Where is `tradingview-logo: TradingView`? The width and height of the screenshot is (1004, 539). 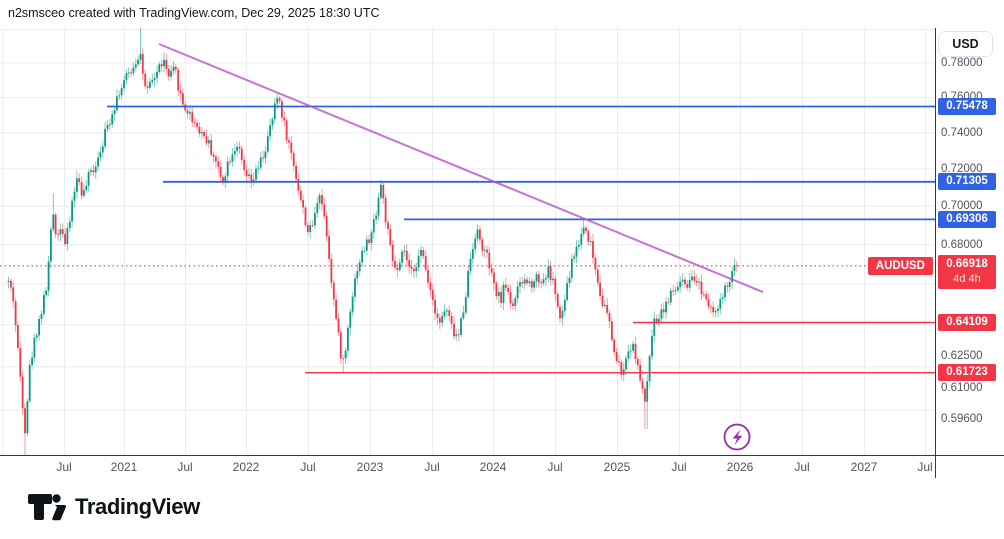
tradingview-logo: TradingView is located at coordinates (114, 507).